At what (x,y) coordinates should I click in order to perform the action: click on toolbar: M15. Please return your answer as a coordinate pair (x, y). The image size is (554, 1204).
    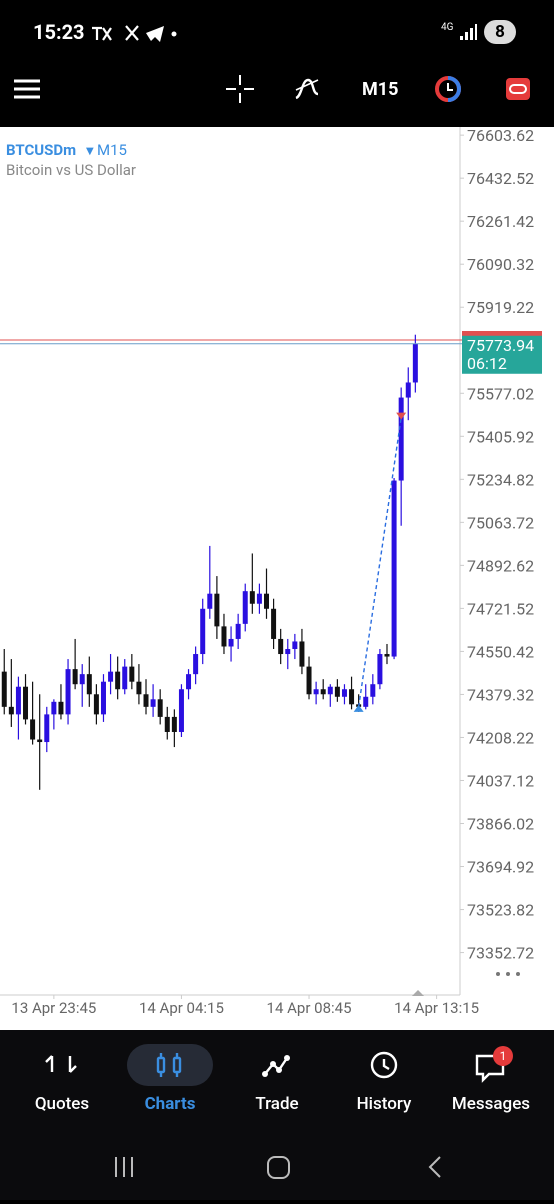
    Looking at the image, I should click on (277, 94).